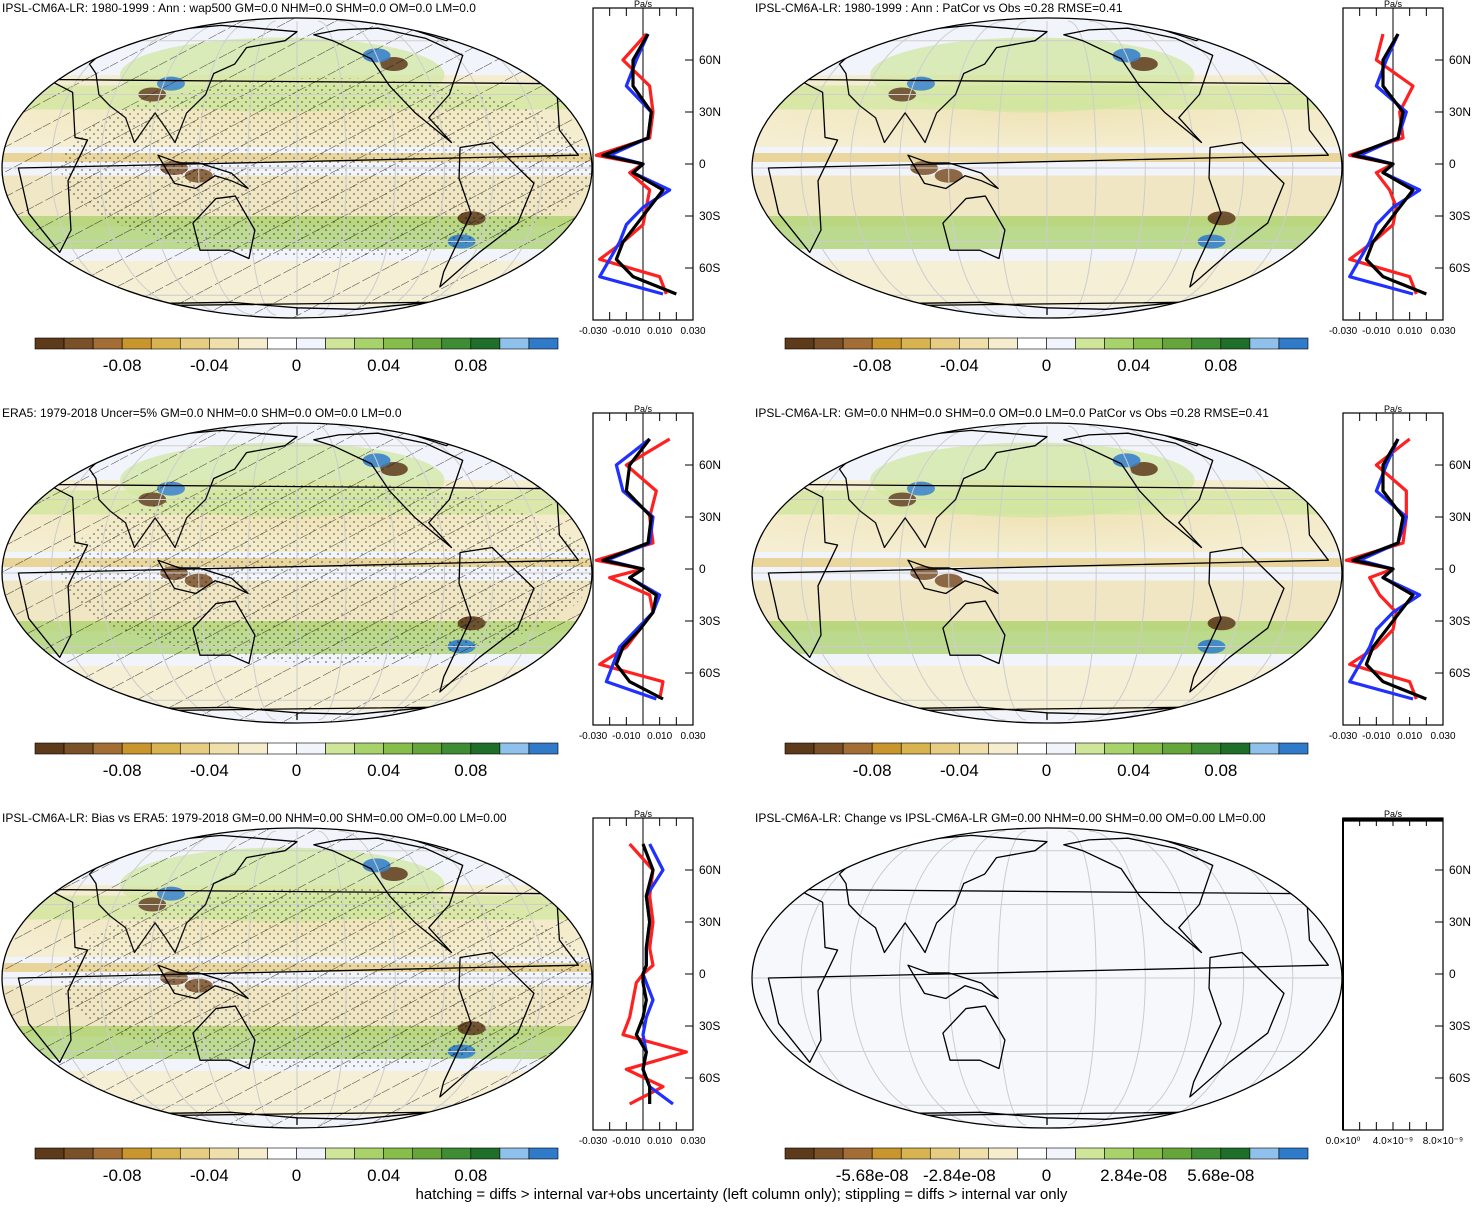 The image size is (1483, 1212). What do you see at coordinates (709, 268) in the screenshot?
I see `profile-lat-label: 60S` at bounding box center [709, 268].